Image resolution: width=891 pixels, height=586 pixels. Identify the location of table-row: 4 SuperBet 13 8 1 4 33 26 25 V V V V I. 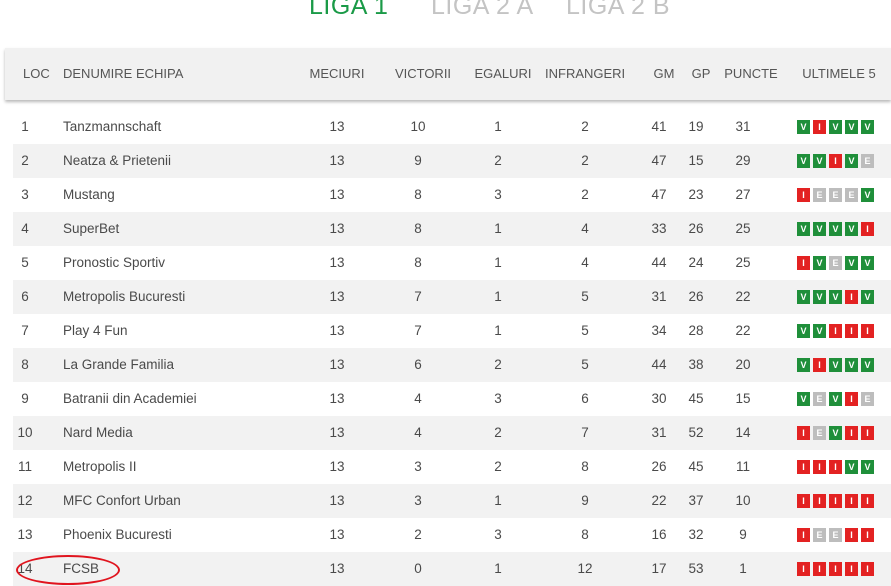
(452, 229).